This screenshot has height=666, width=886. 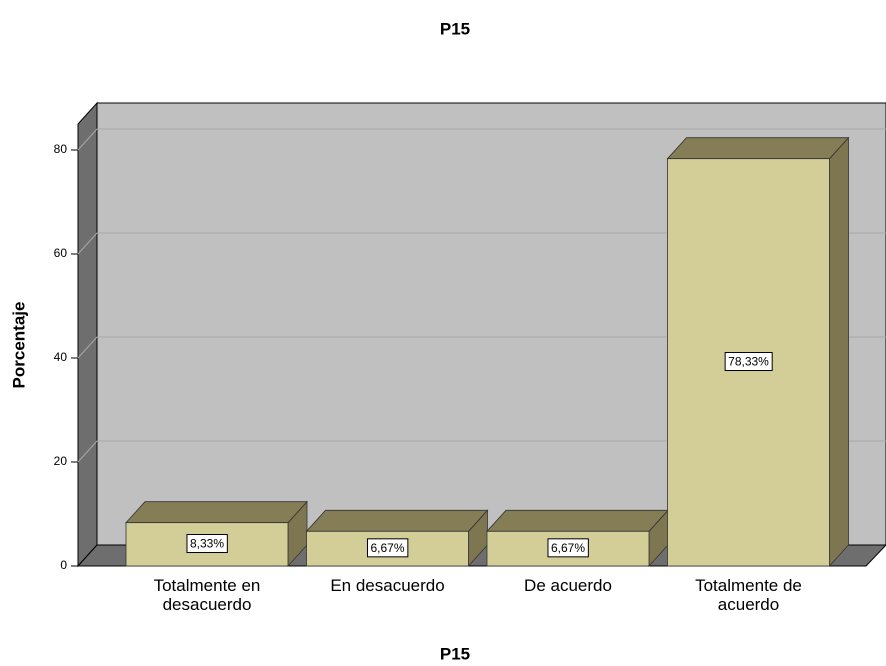 I want to click on y-tick-label: 20, so click(x=61, y=461).